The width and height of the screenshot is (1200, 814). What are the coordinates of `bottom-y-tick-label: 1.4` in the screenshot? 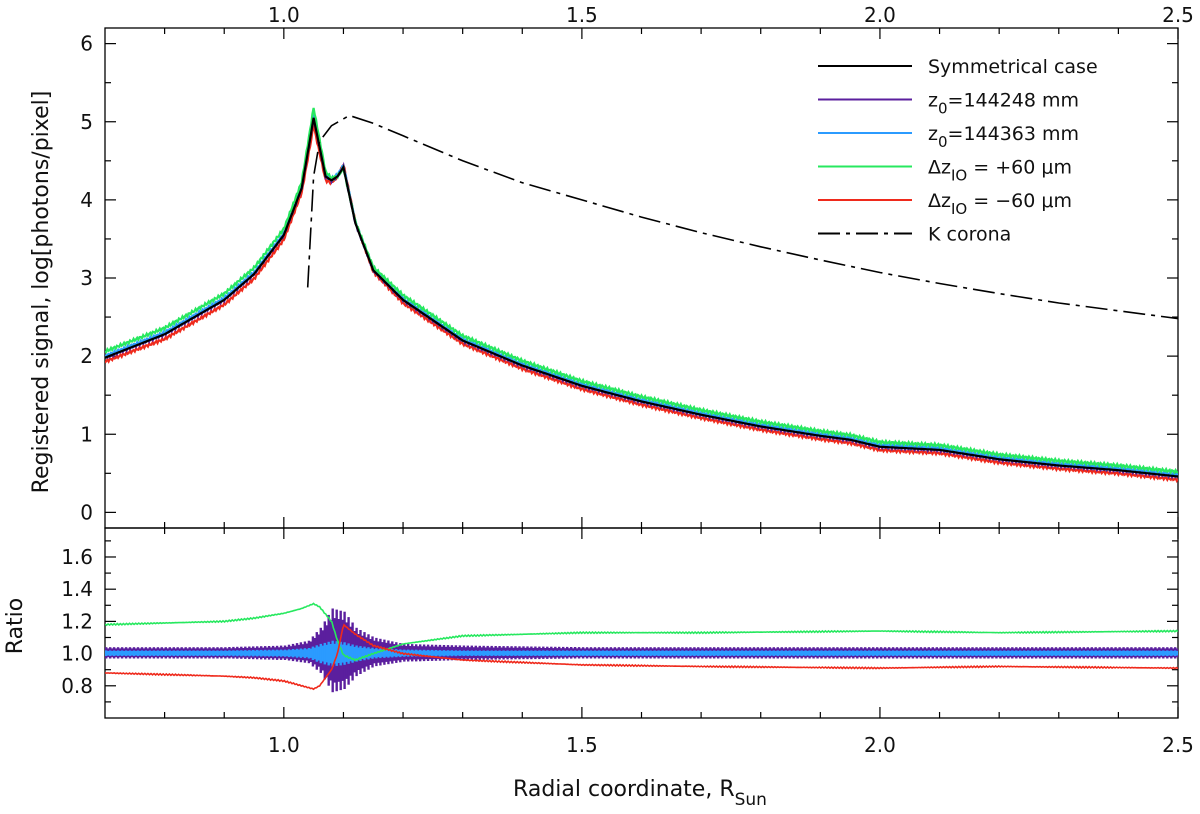 It's located at (77, 589).